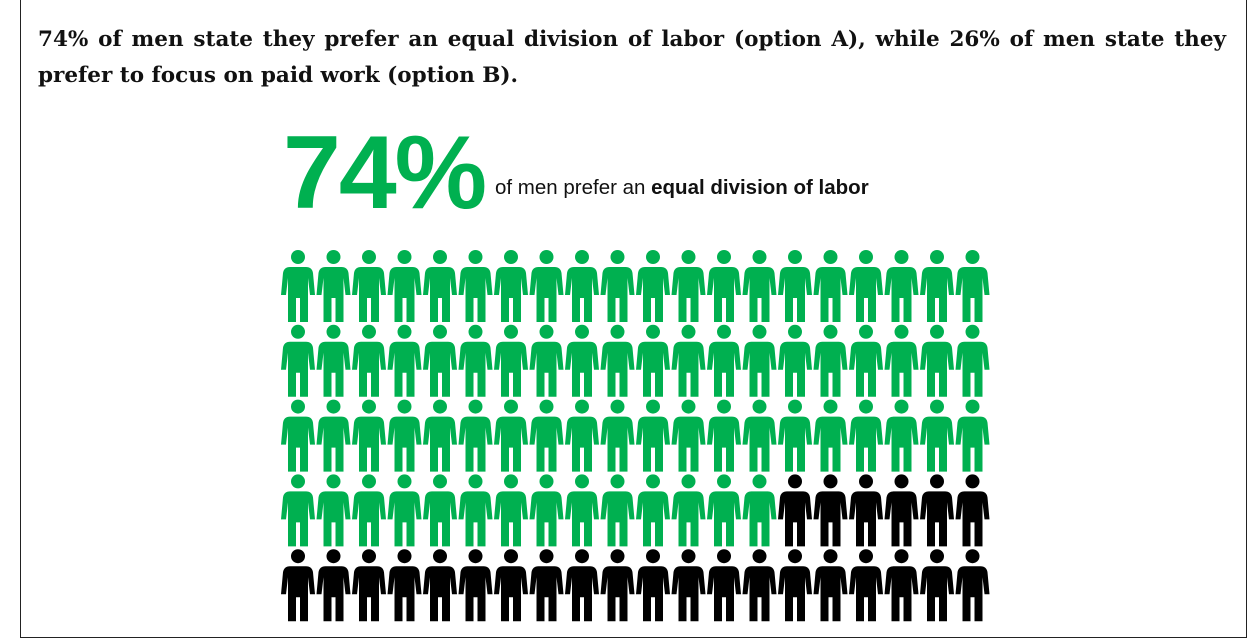 The height and width of the screenshot is (641, 1257). I want to click on headline-value: 74%, so click(385, 173).